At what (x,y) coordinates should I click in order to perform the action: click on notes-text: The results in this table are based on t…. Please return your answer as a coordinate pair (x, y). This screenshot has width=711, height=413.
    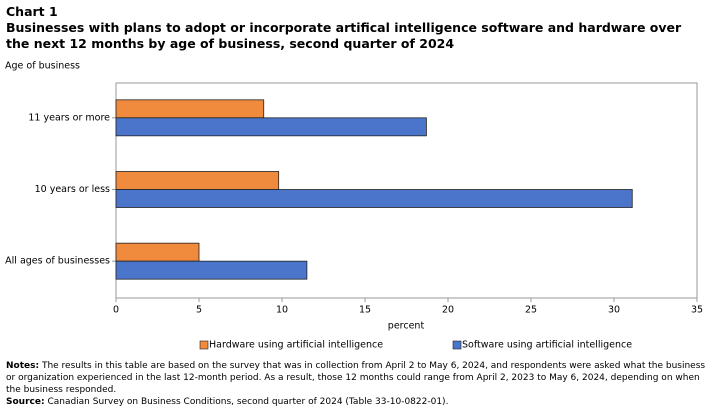
    Looking at the image, I should click on (356, 378).